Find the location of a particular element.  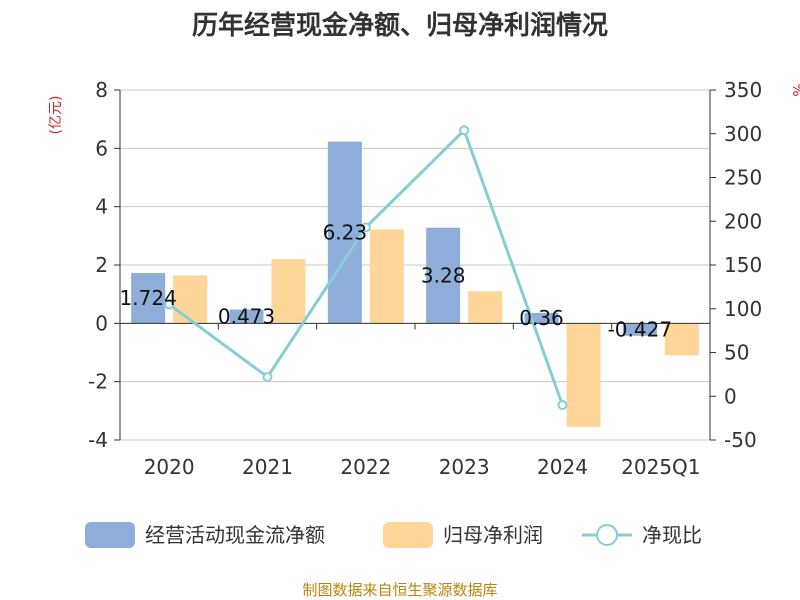

legend-label: 净现比 is located at coordinates (672, 535).